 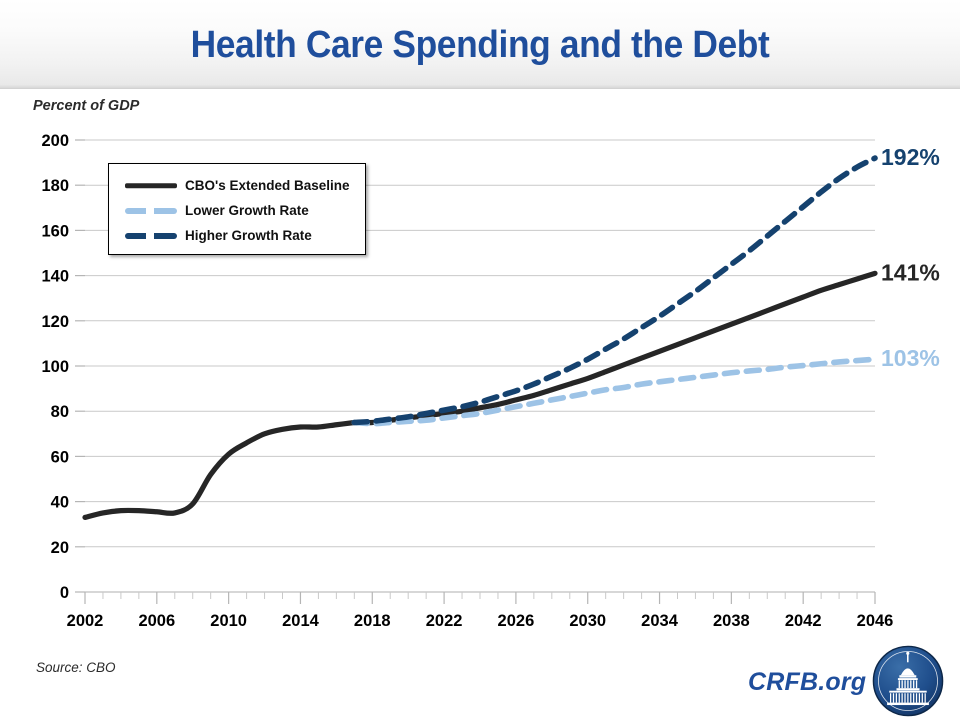 What do you see at coordinates (247, 210) in the screenshot?
I see `legend-label-lower-growth: Lower Growth Rate` at bounding box center [247, 210].